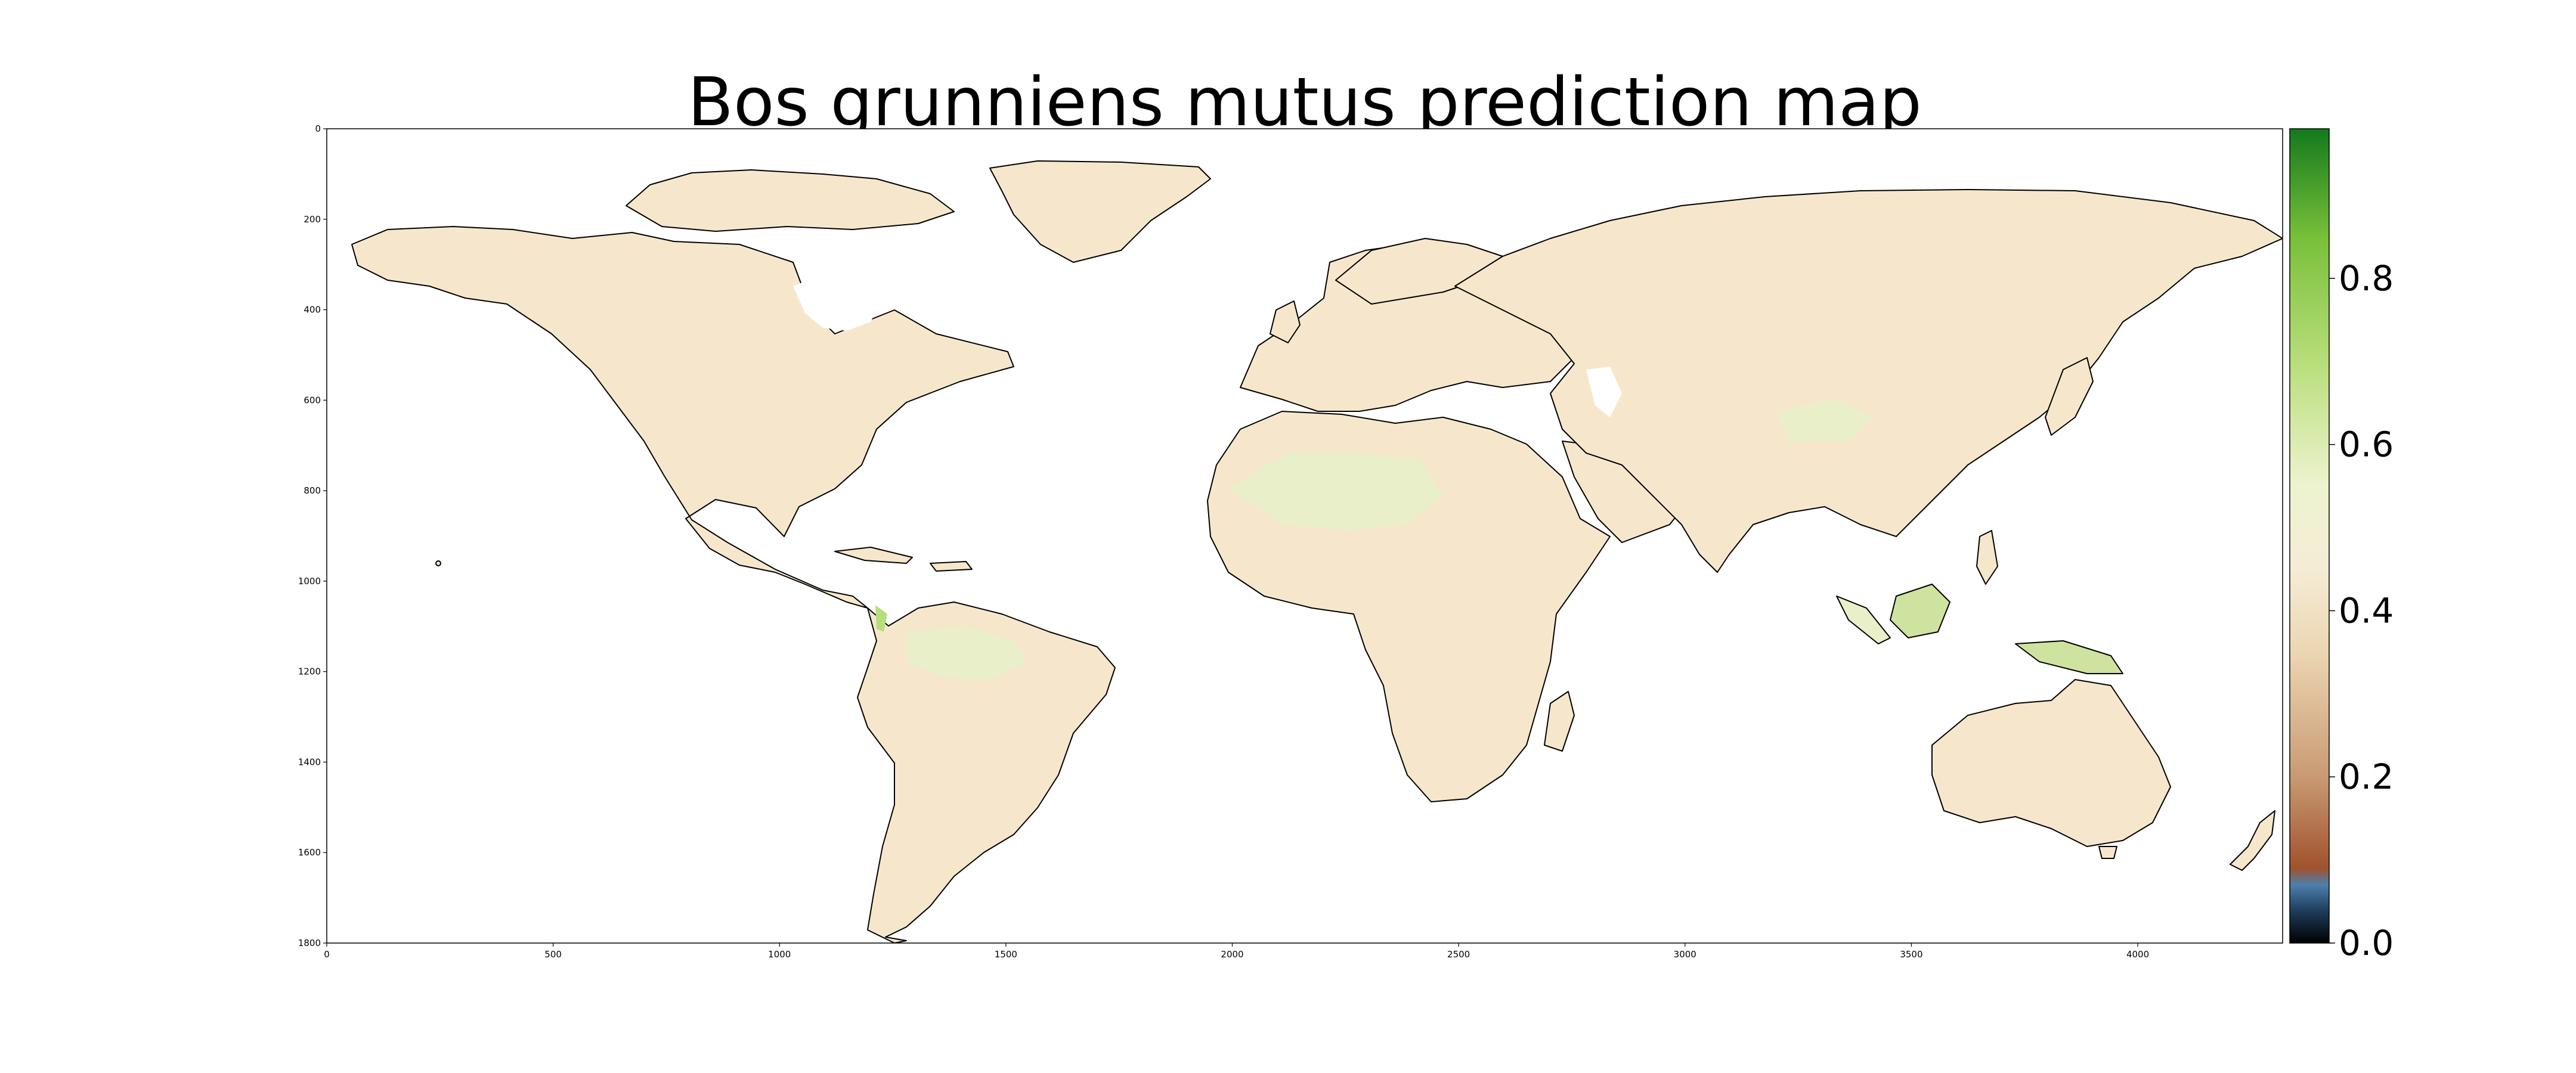  I want to click on y-tick-label: 800, so click(312, 490).